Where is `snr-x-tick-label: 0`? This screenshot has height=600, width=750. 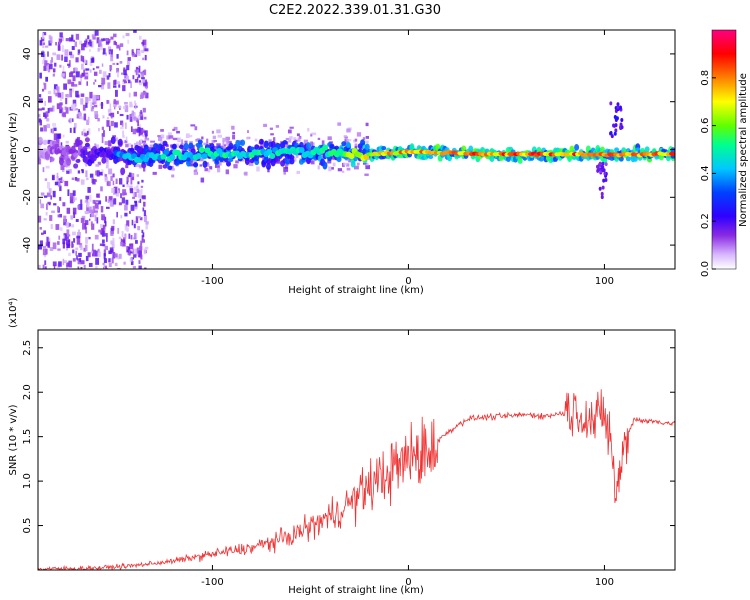
snr-x-tick-label: 0 is located at coordinates (408, 582).